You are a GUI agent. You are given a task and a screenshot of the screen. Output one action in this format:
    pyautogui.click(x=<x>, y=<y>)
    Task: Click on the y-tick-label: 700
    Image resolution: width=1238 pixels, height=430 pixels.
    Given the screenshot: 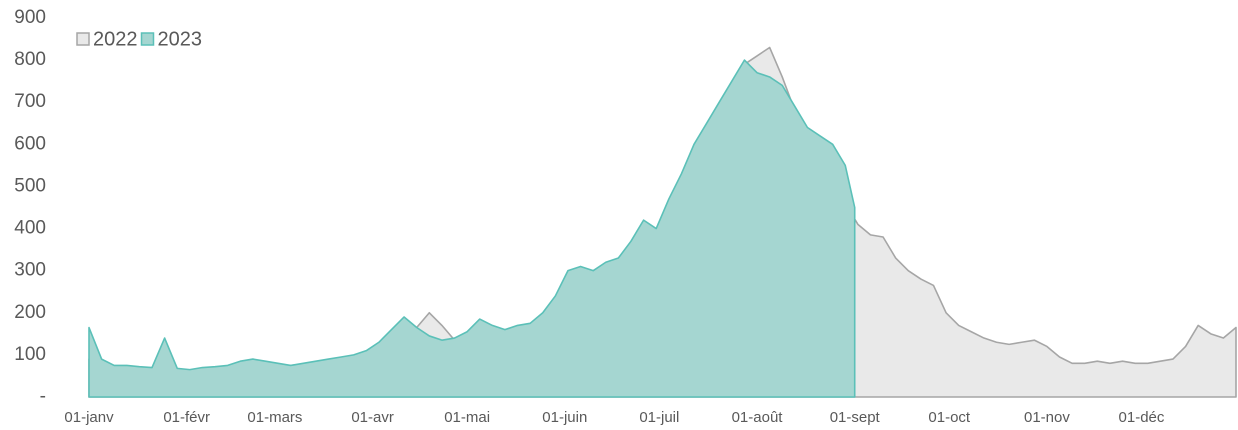 What is the action you would take?
    pyautogui.click(x=30, y=101)
    